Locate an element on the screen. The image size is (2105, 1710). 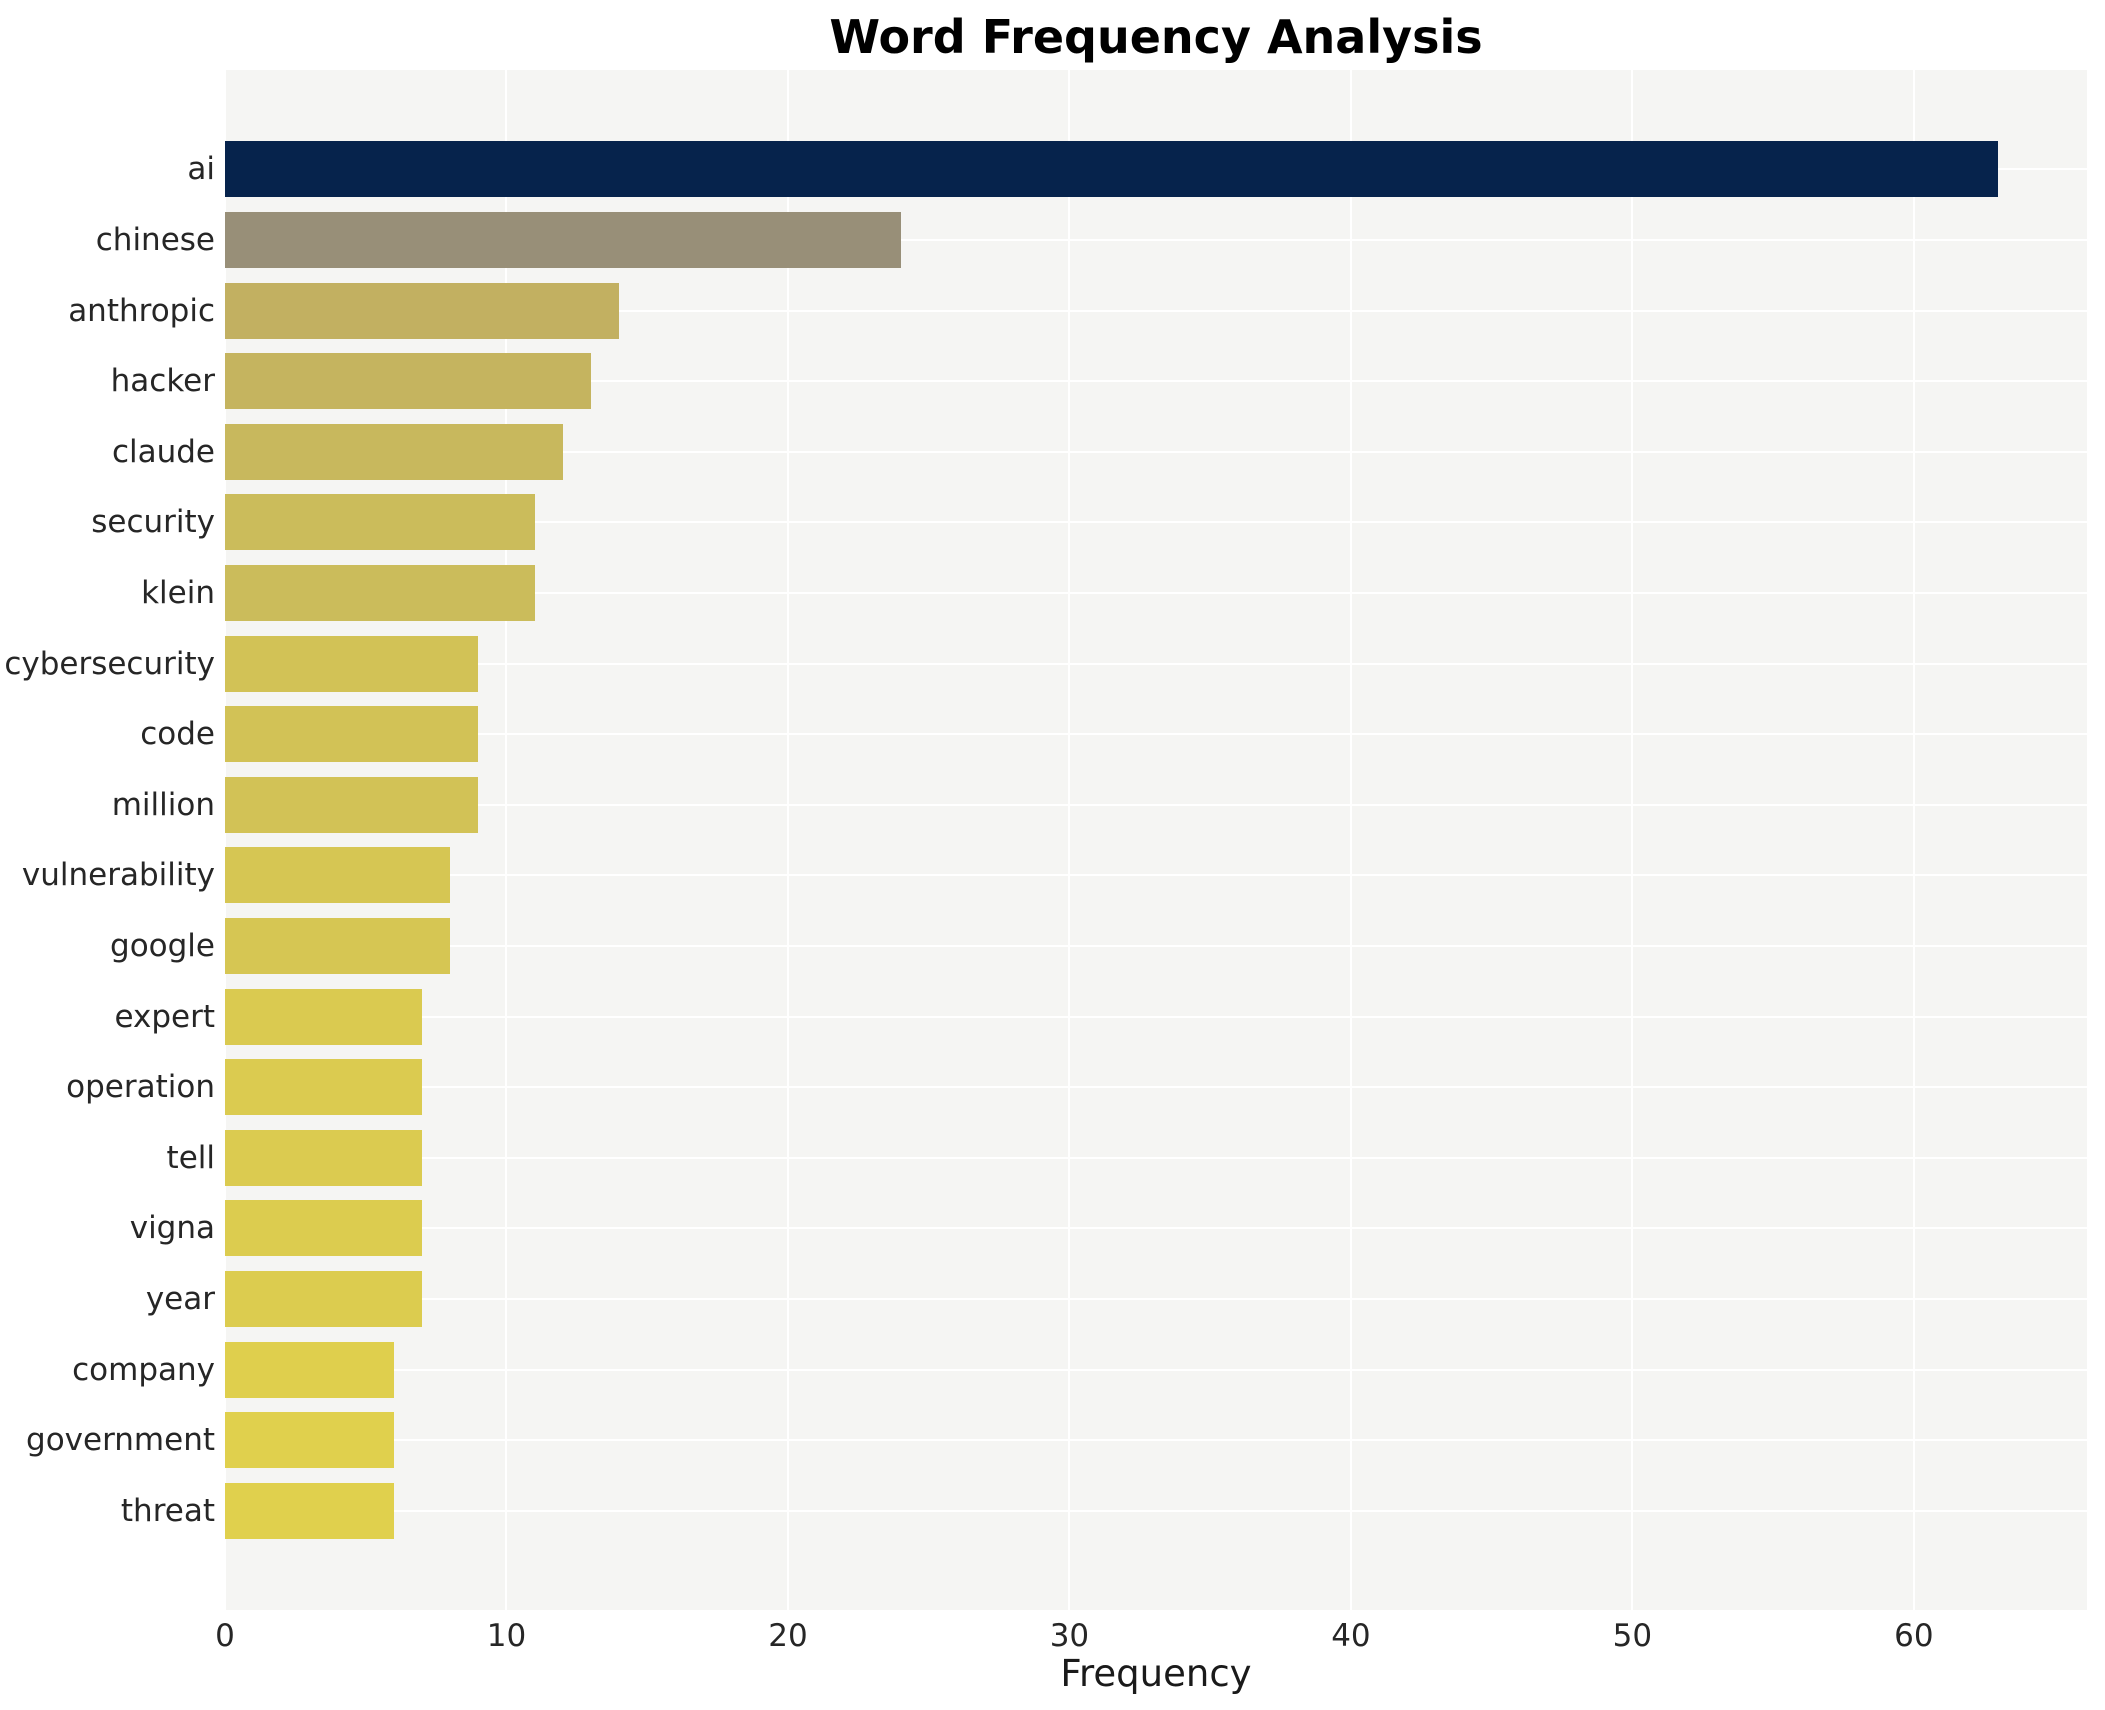
y-tick-label-vigna: vigna is located at coordinates (172, 1228).